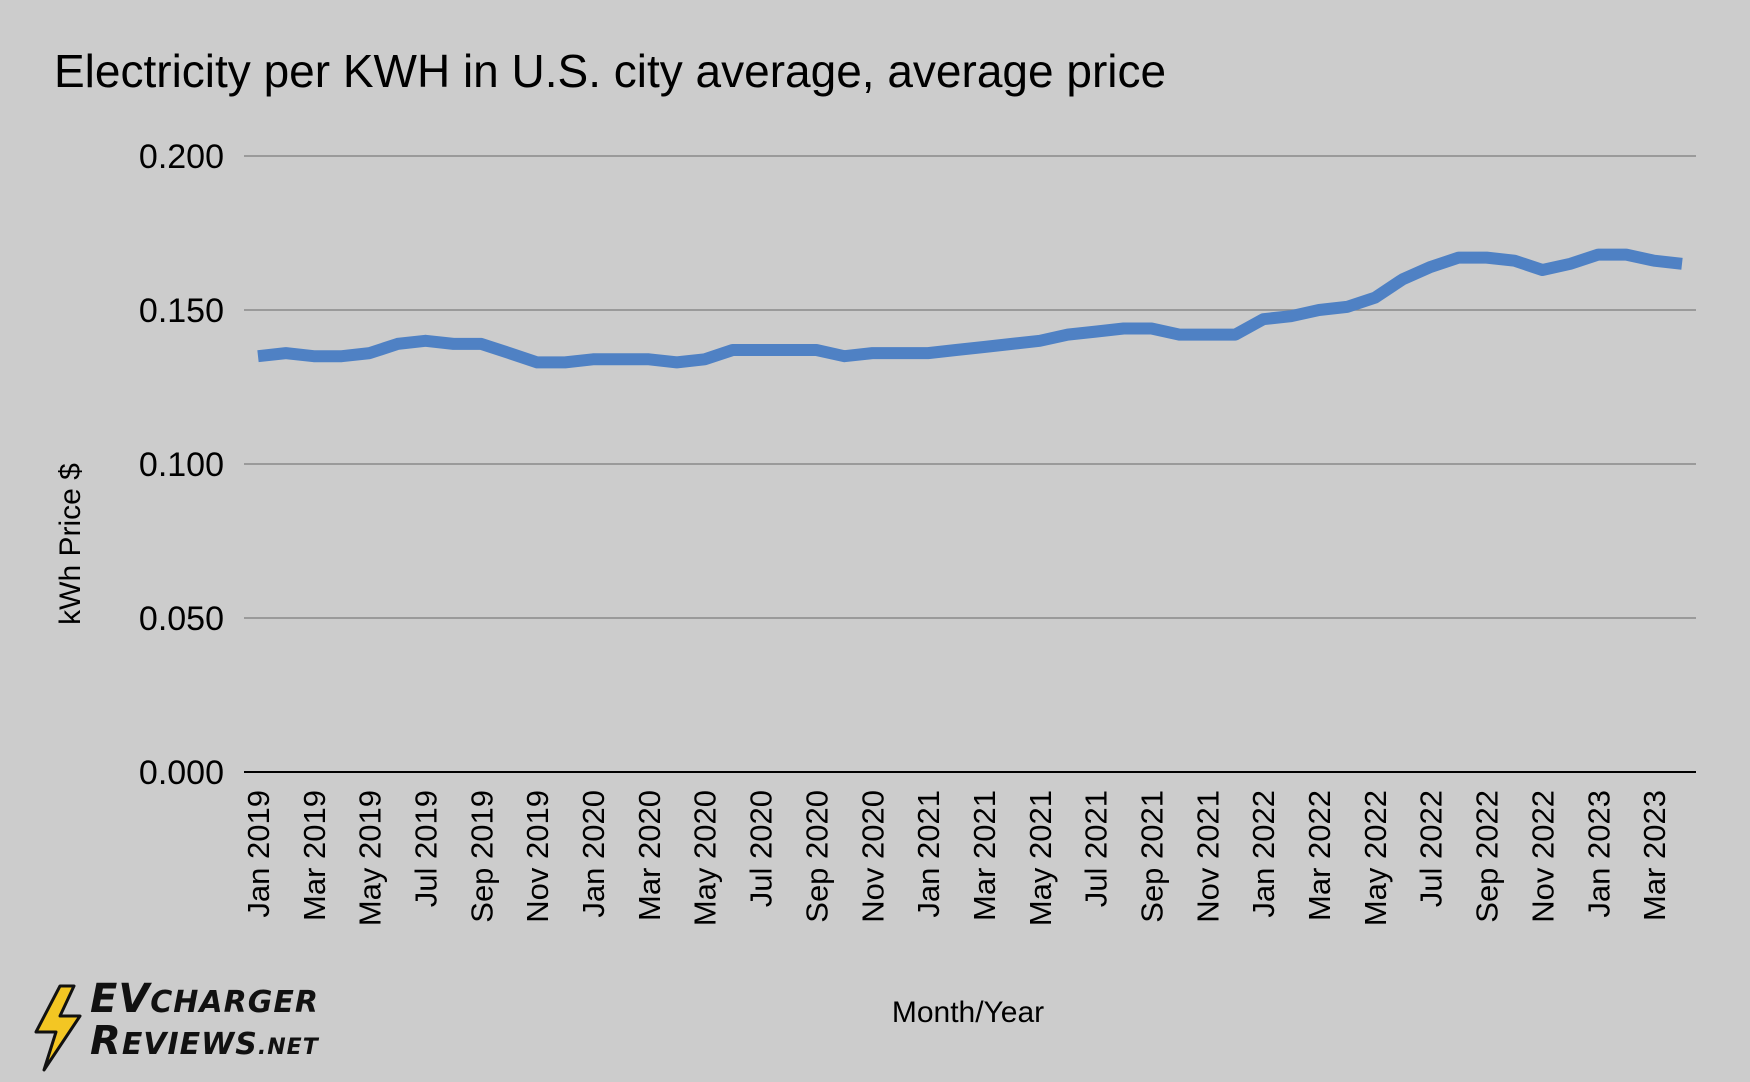  Describe the element at coordinates (426, 848) in the screenshot. I see `x-tick-label: Jul 2019` at that location.